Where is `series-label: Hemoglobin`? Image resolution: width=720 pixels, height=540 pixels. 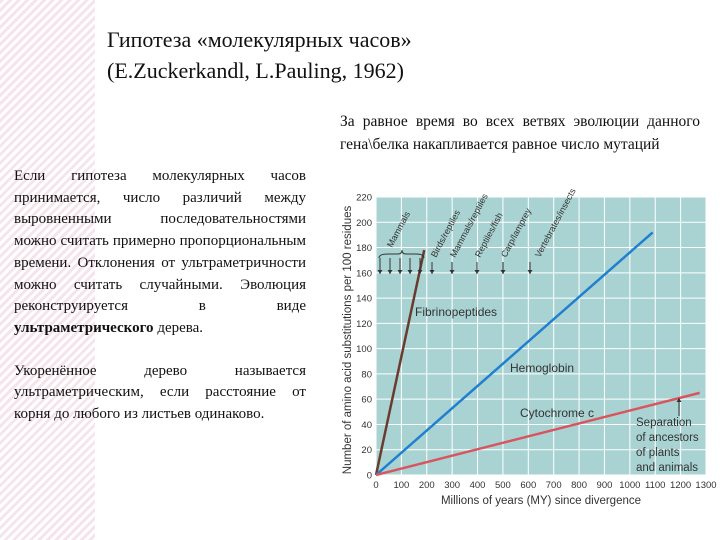 series-label: Hemoglobin is located at coordinates (542, 368).